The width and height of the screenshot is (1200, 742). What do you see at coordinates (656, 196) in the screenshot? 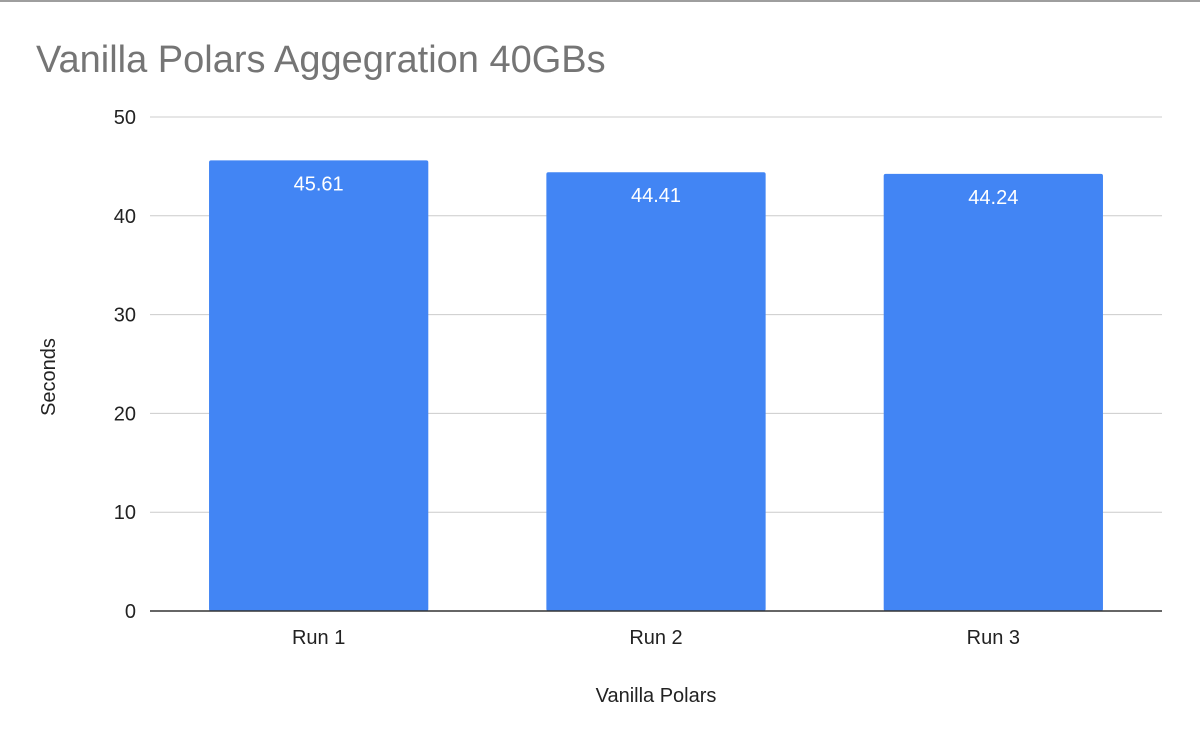
I see `bar-data-label: 44.41` at bounding box center [656, 196].